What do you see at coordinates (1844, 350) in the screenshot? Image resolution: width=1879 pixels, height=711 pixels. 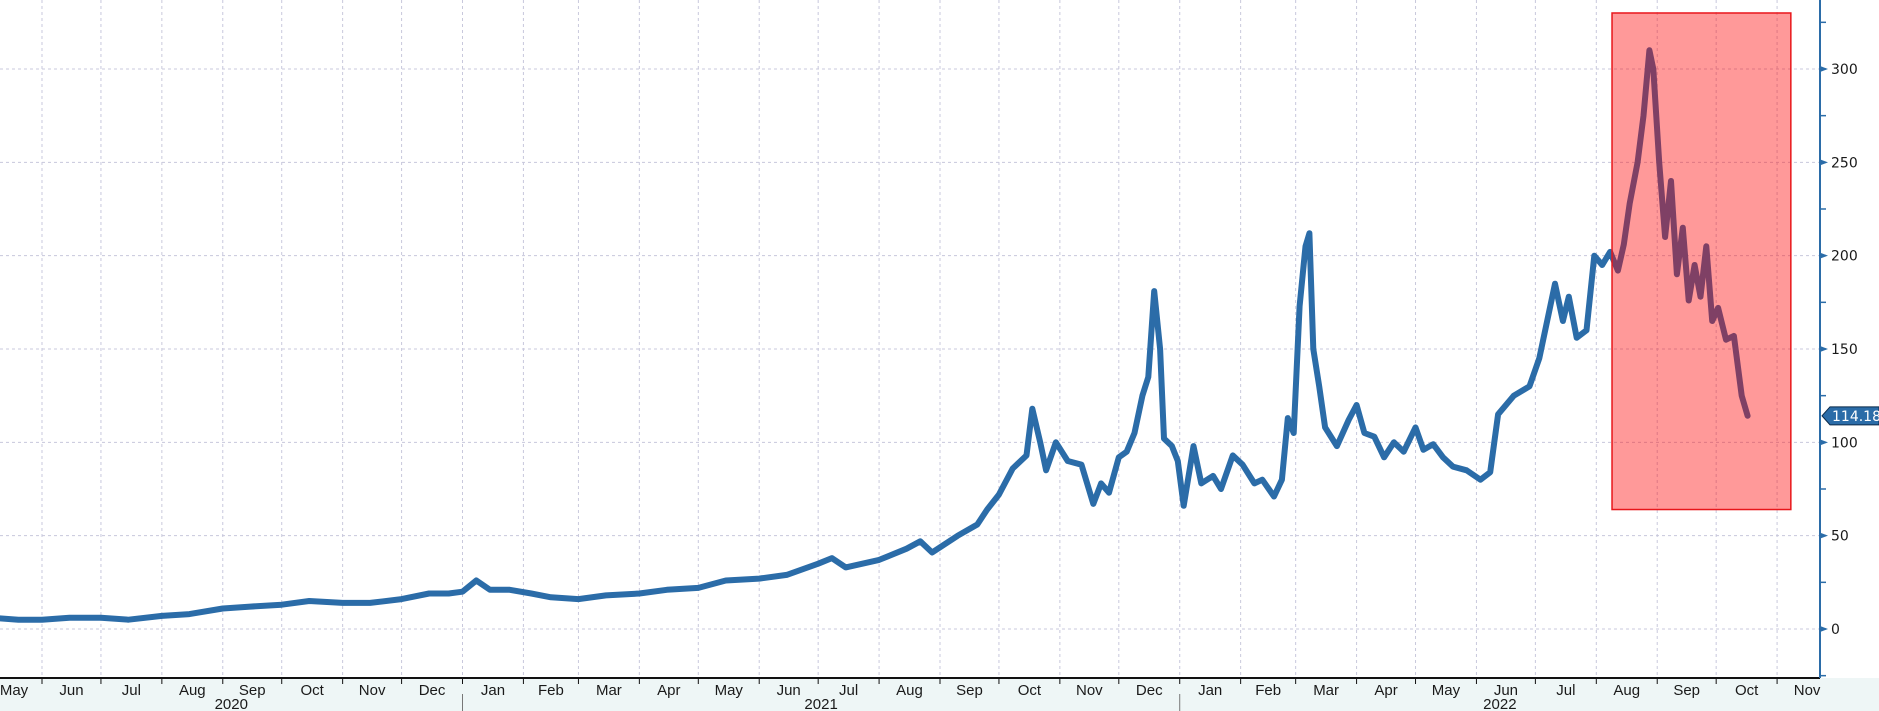 I see `y-tick-label: 150` at bounding box center [1844, 350].